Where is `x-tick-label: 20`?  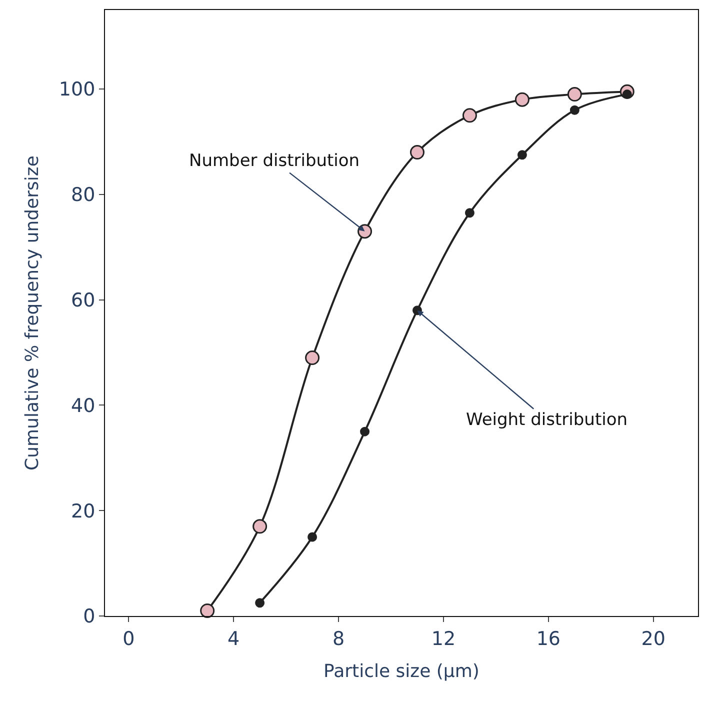
x-tick-label: 20 is located at coordinates (653, 639).